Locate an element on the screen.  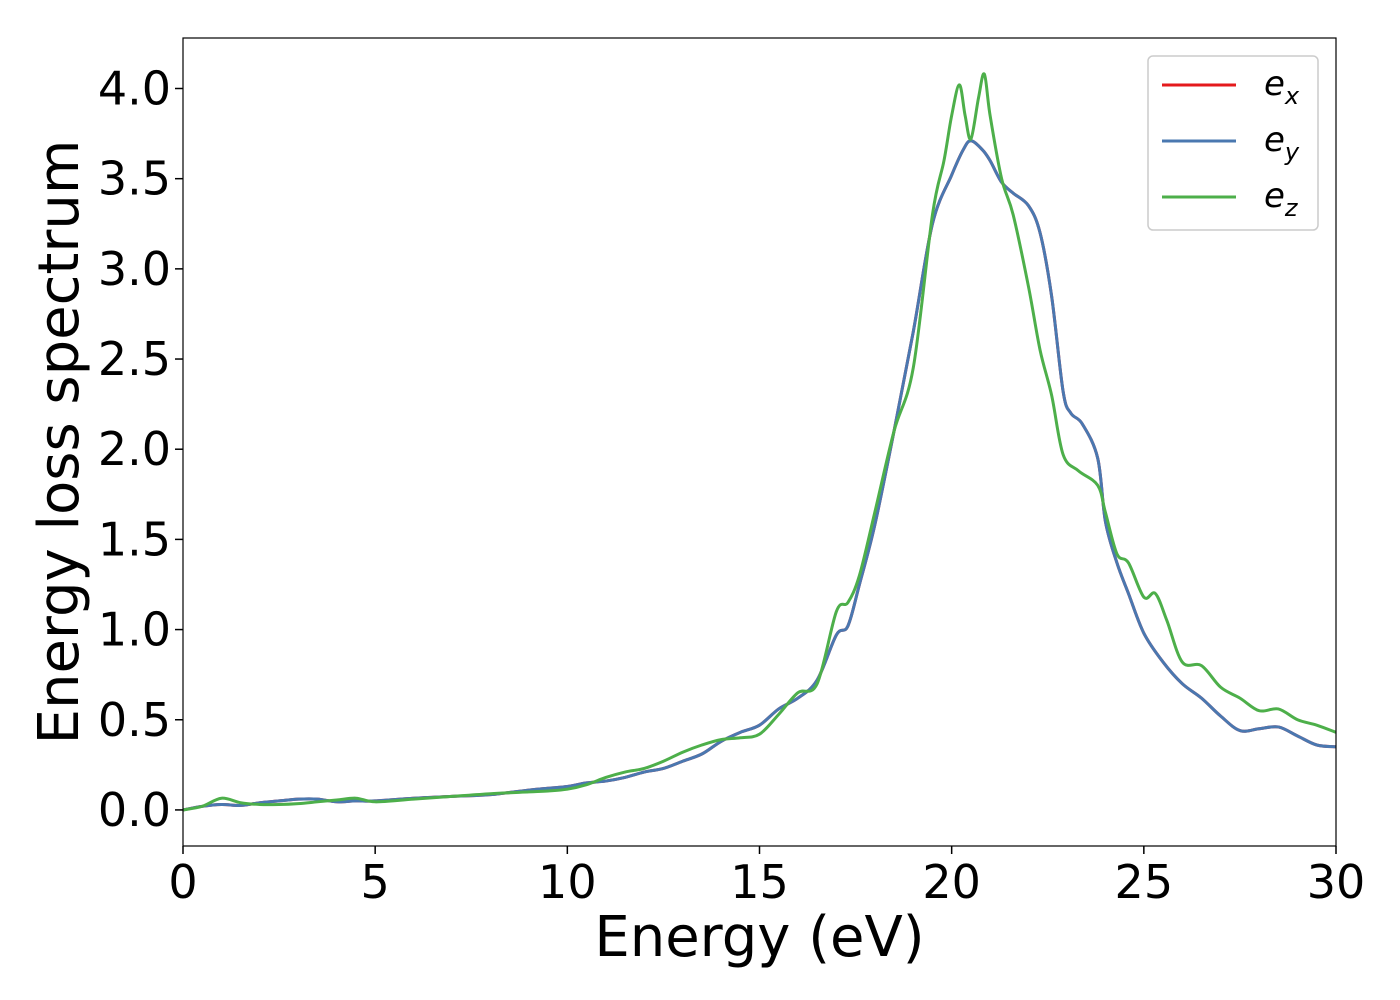
x-axis-label: Energy (eV) is located at coordinates (759, 937).